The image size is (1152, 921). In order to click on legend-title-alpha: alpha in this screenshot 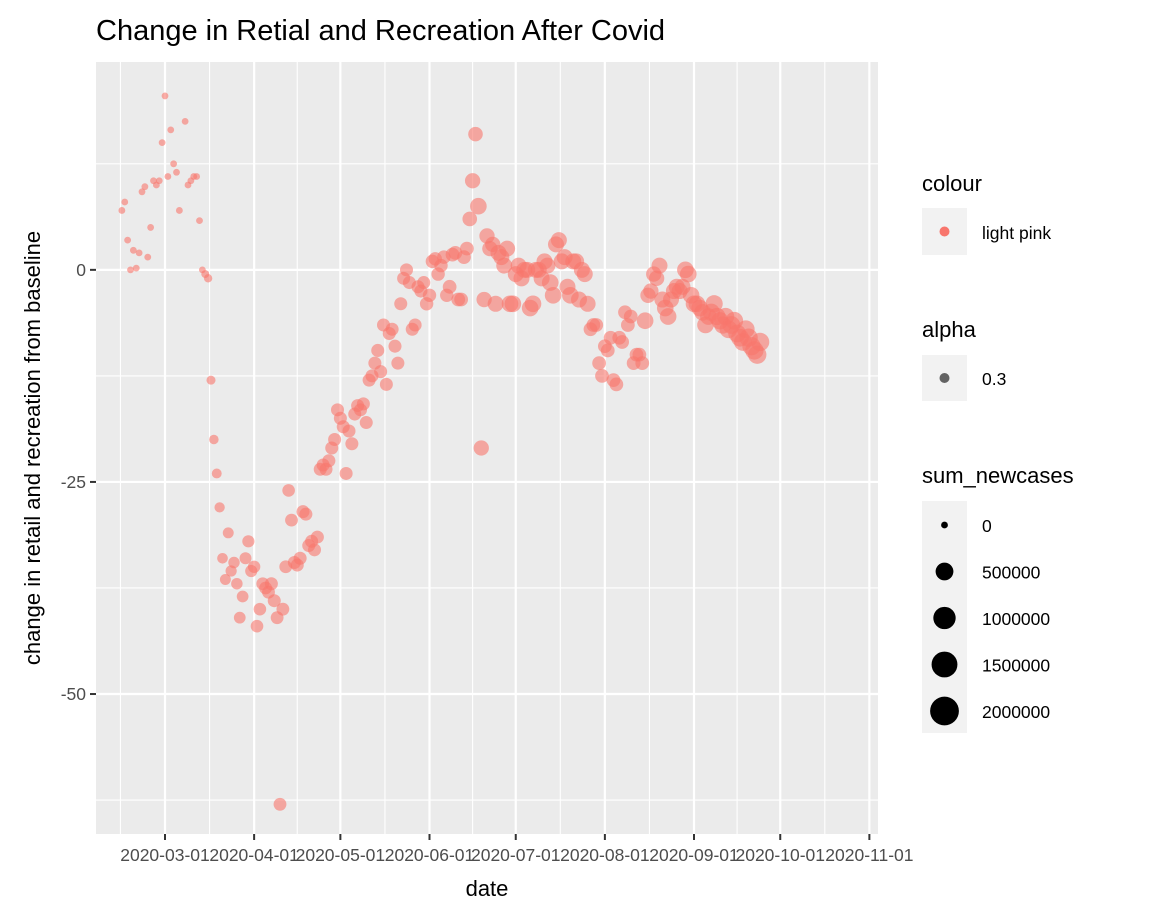, I will do `click(949, 329)`.